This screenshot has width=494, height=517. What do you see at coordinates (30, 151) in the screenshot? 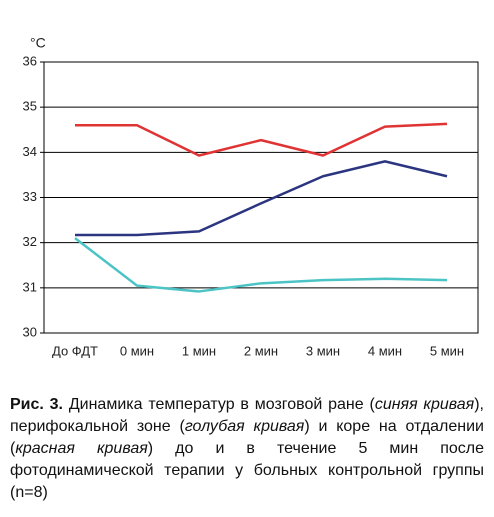
I see `y-tick-label: 34` at bounding box center [30, 151].